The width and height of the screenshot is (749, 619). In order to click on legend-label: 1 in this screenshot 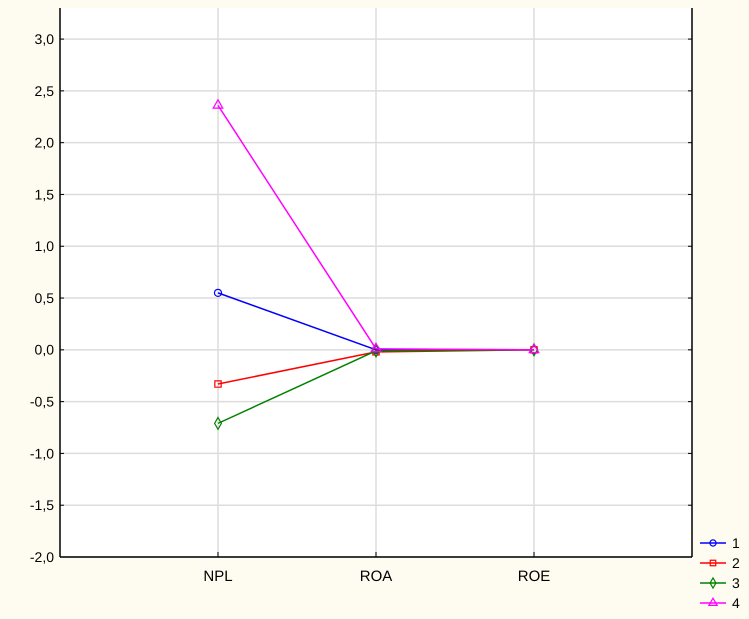, I will do `click(736, 542)`.